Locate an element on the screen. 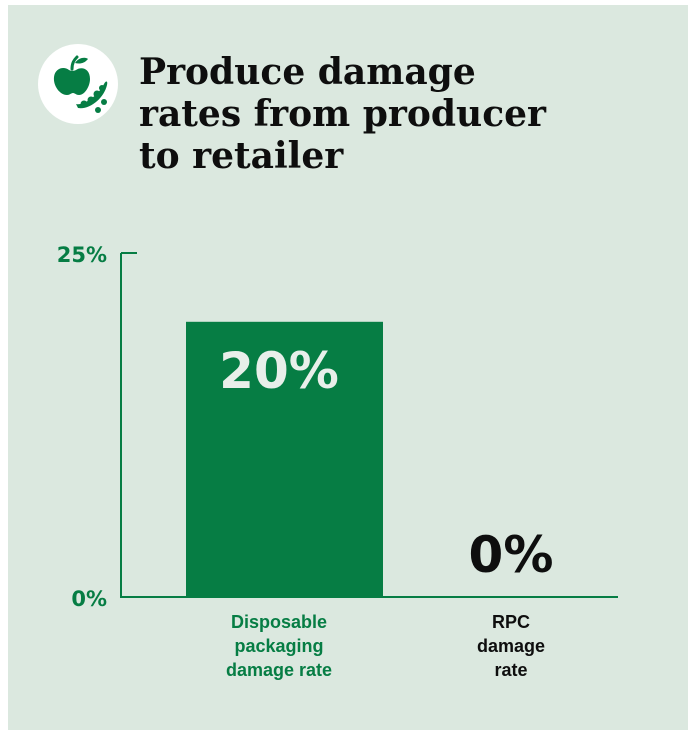 The height and width of the screenshot is (735, 692). y-tick-label-25pct: 25% is located at coordinates (82, 255).